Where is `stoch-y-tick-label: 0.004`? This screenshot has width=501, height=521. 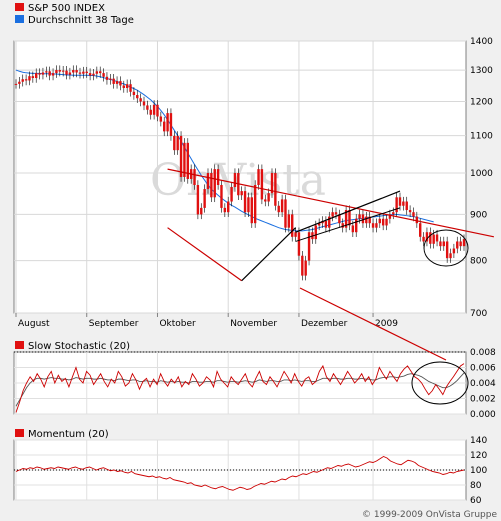 stoch-y-tick-label: 0.004 is located at coordinates (483, 384).